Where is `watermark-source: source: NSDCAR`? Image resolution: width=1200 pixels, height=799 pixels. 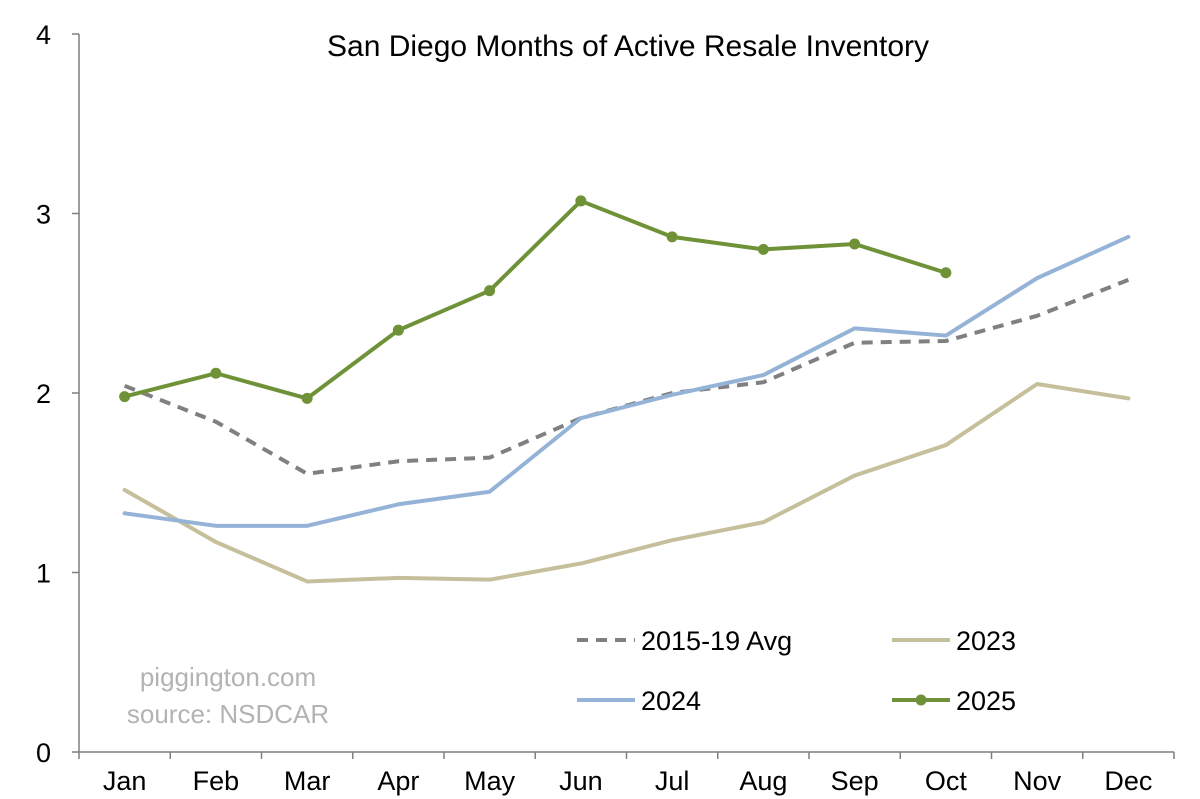
watermark-source: source: NSDCAR is located at coordinates (228, 714).